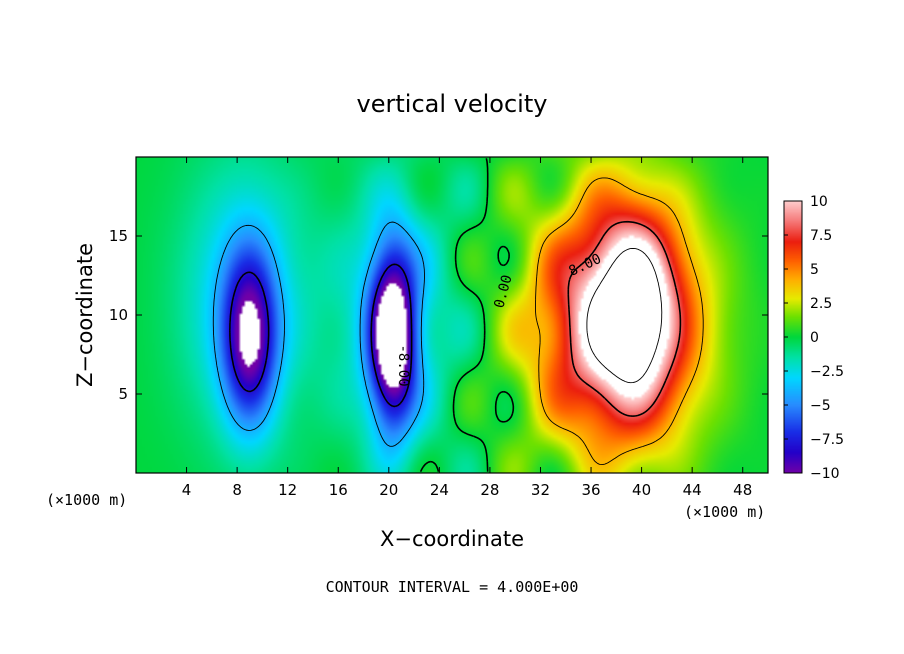 The width and height of the screenshot is (904, 654). I want to click on colorbar: 10 7.5 5 2.5 0 −2.5 −5 −7.5 −10, so click(813, 338).